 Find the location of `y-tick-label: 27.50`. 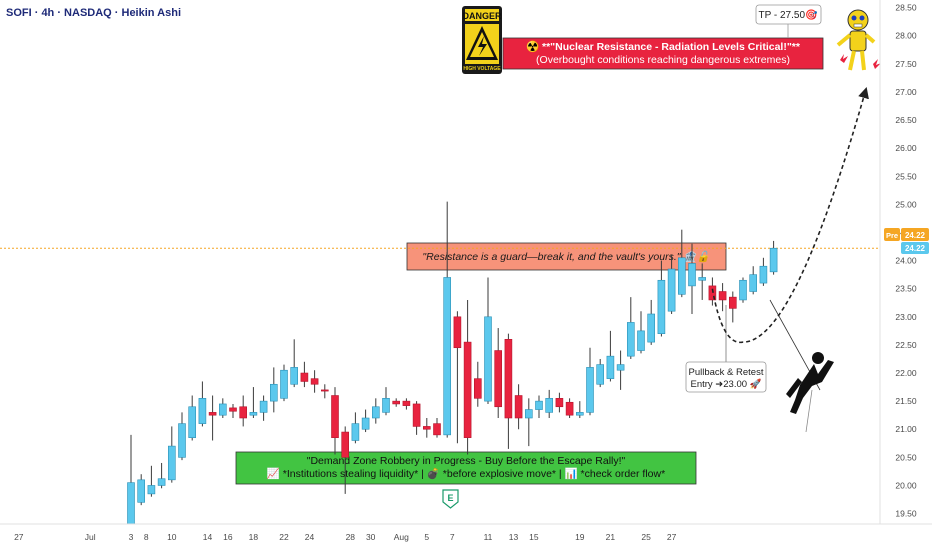

y-tick-label: 27.50 is located at coordinates (906, 64).